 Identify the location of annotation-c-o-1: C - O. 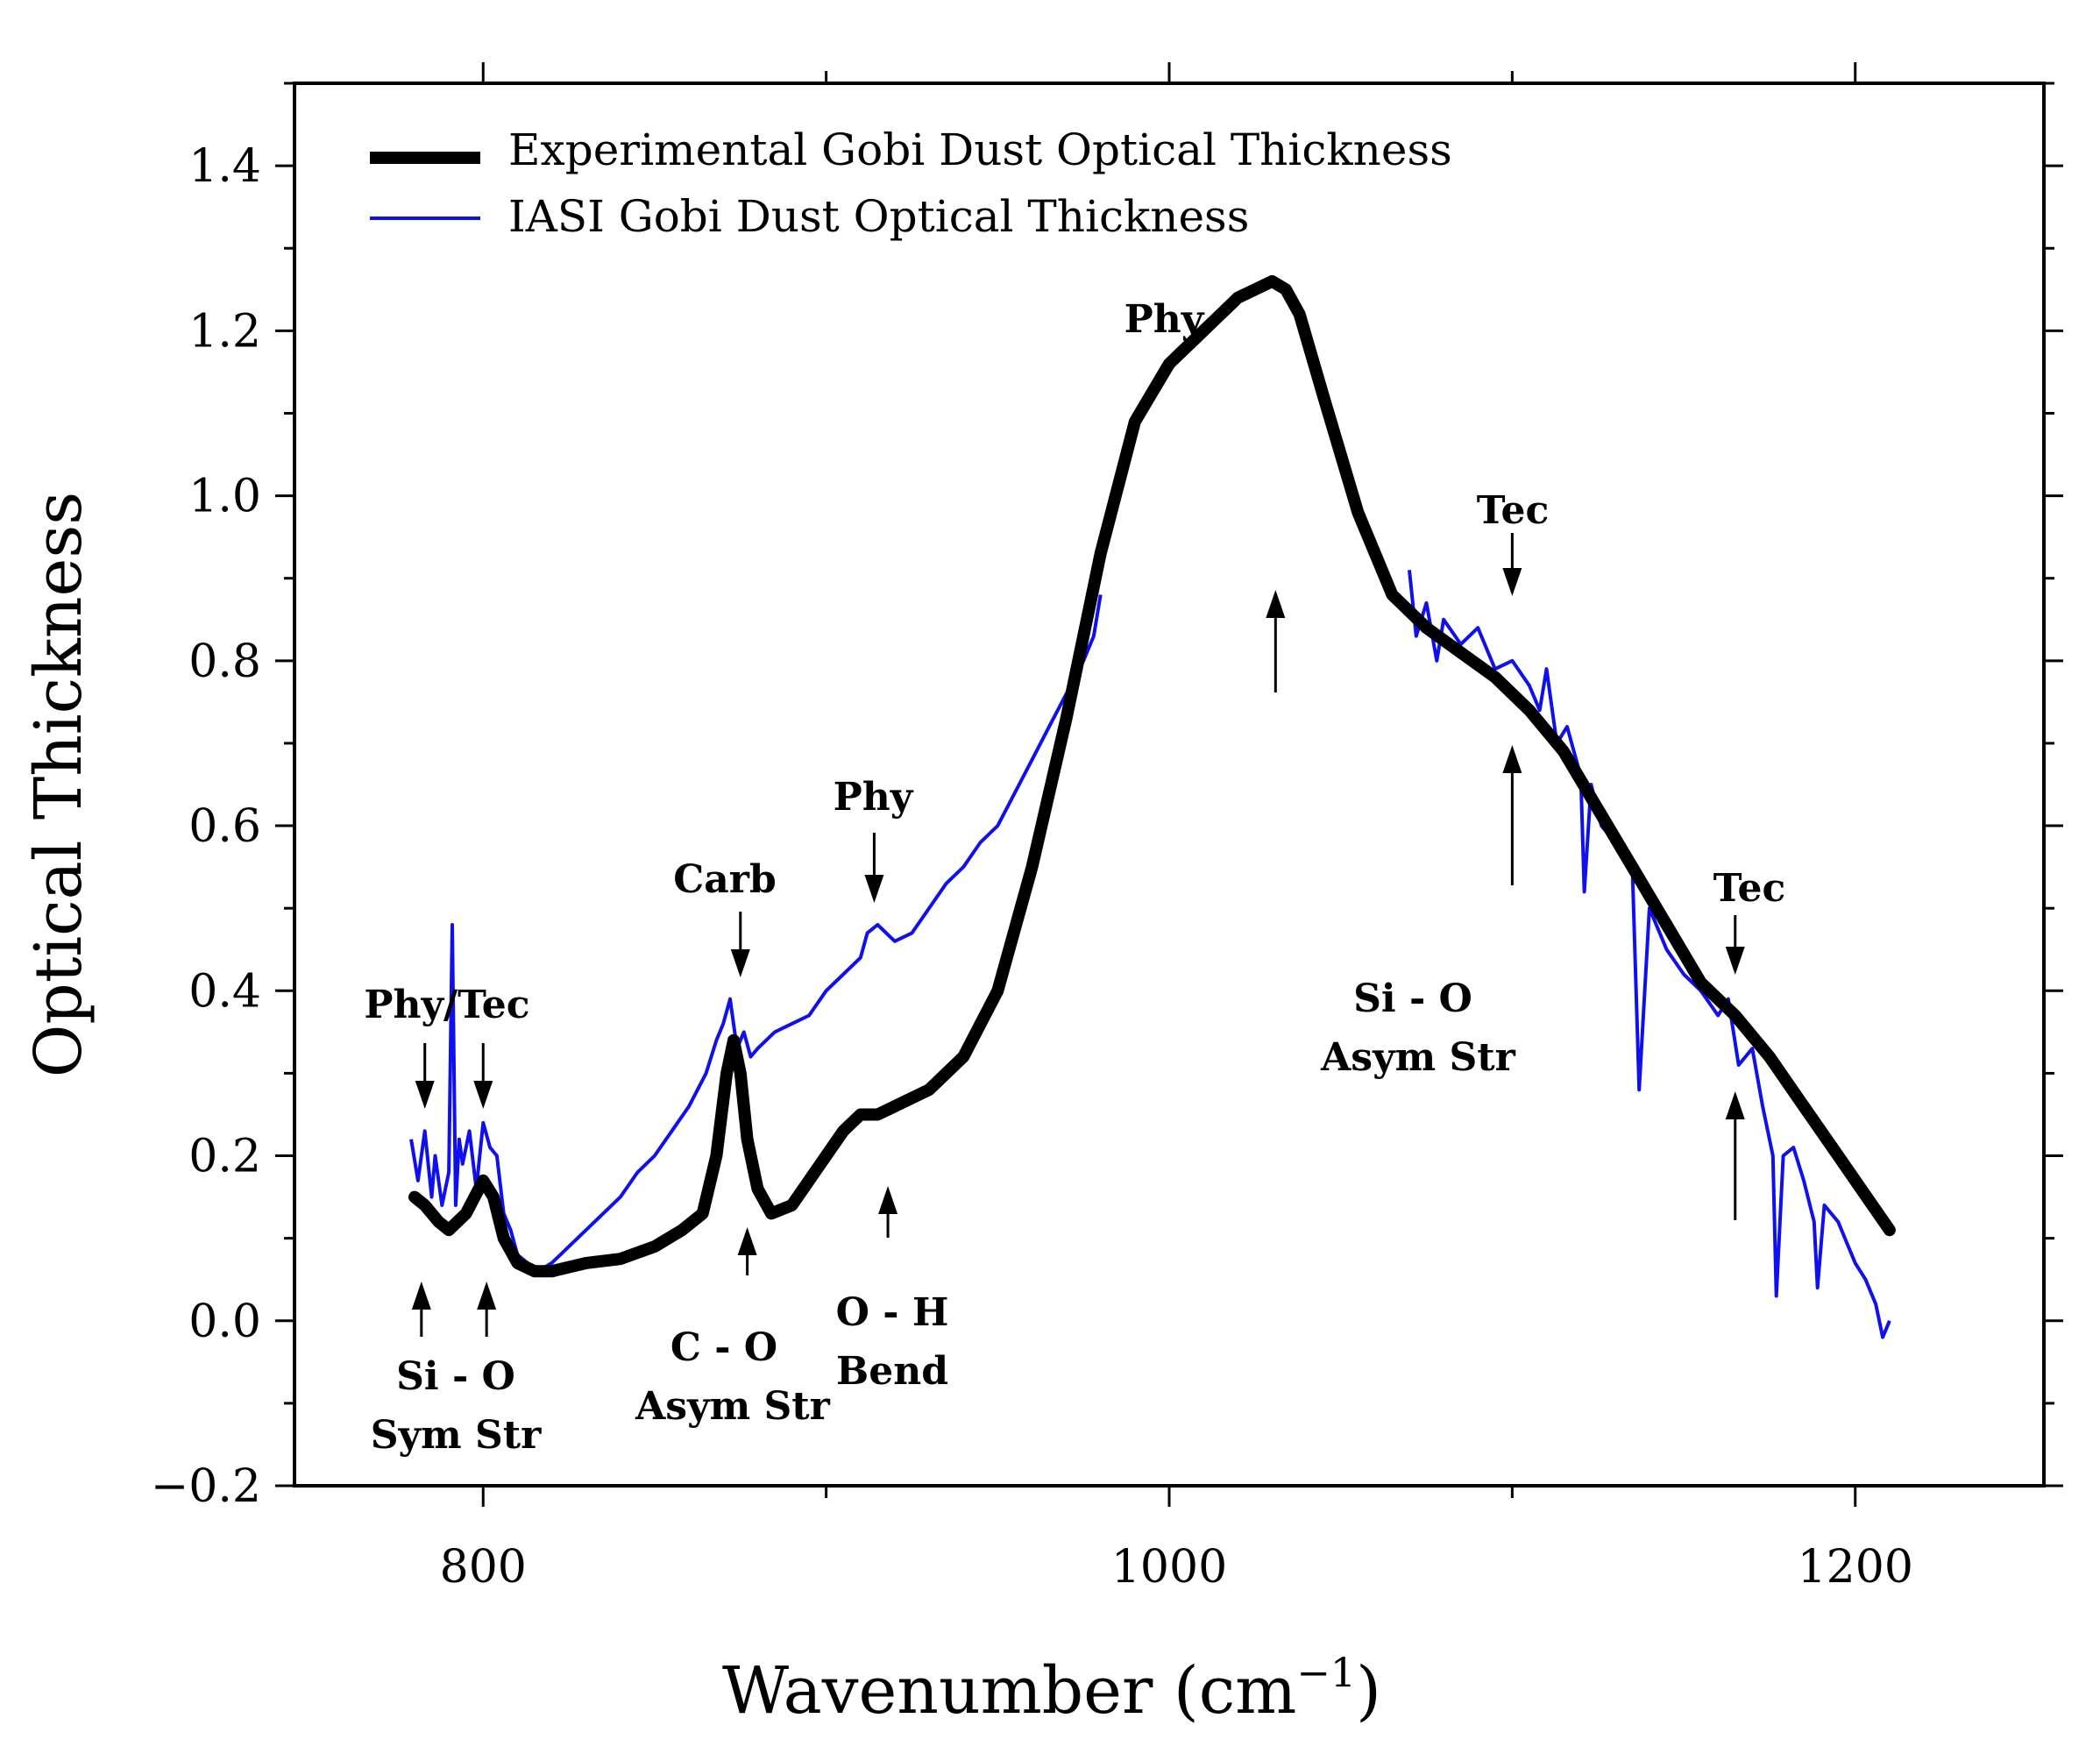
(723, 1348).